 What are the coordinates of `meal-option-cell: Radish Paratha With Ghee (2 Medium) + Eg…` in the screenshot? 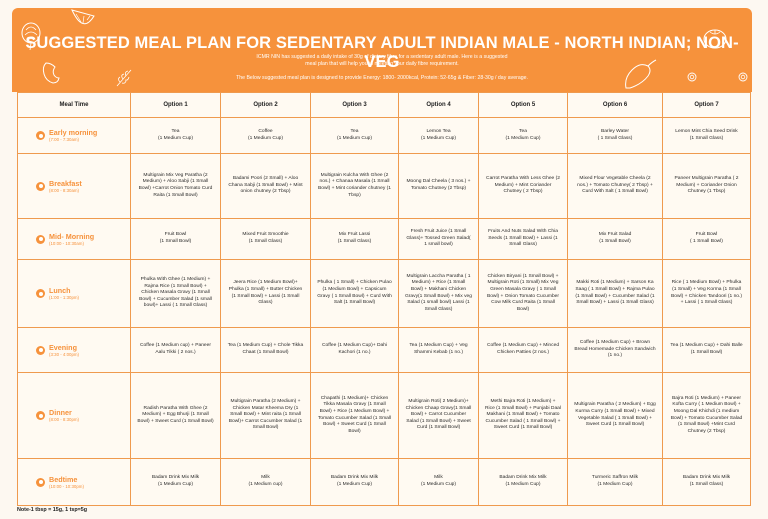 It's located at (175, 415).